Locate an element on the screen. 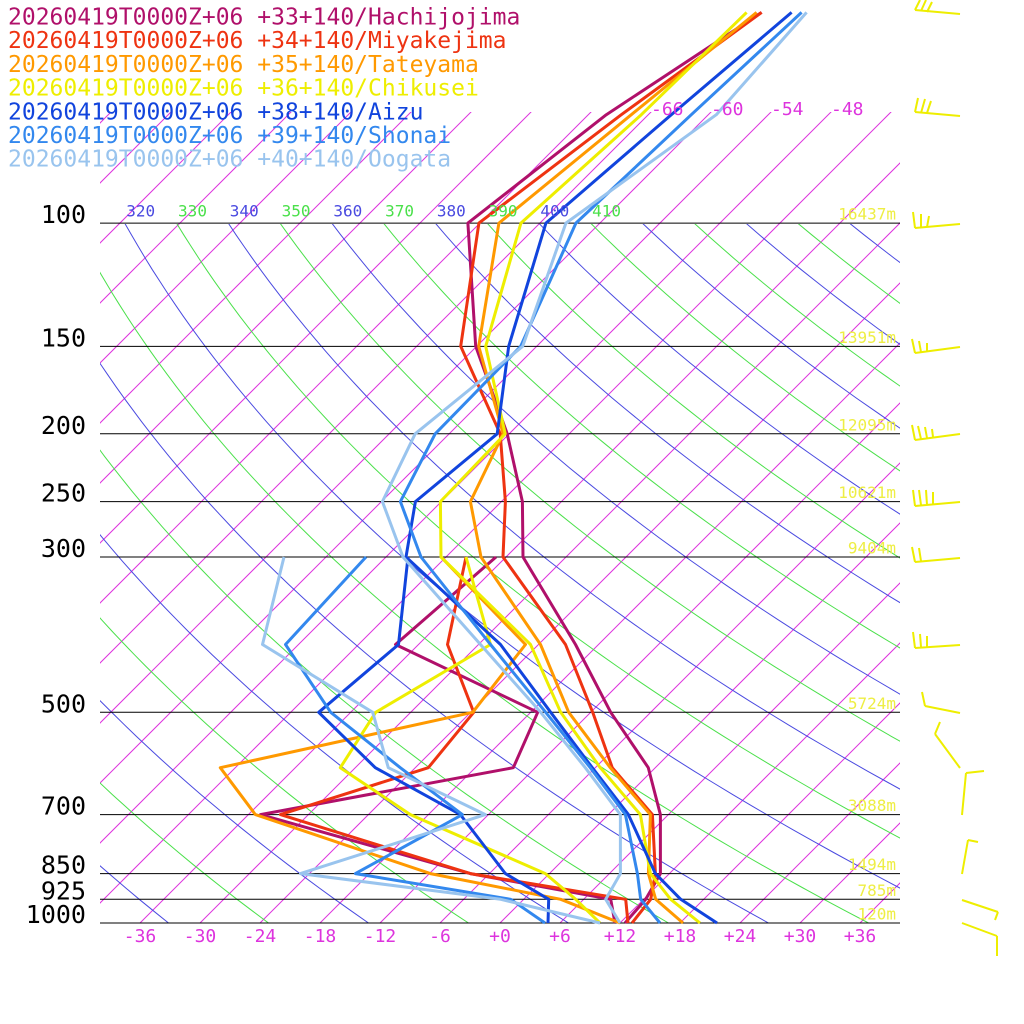  x-tick-label: -18 is located at coordinates (320, 936).